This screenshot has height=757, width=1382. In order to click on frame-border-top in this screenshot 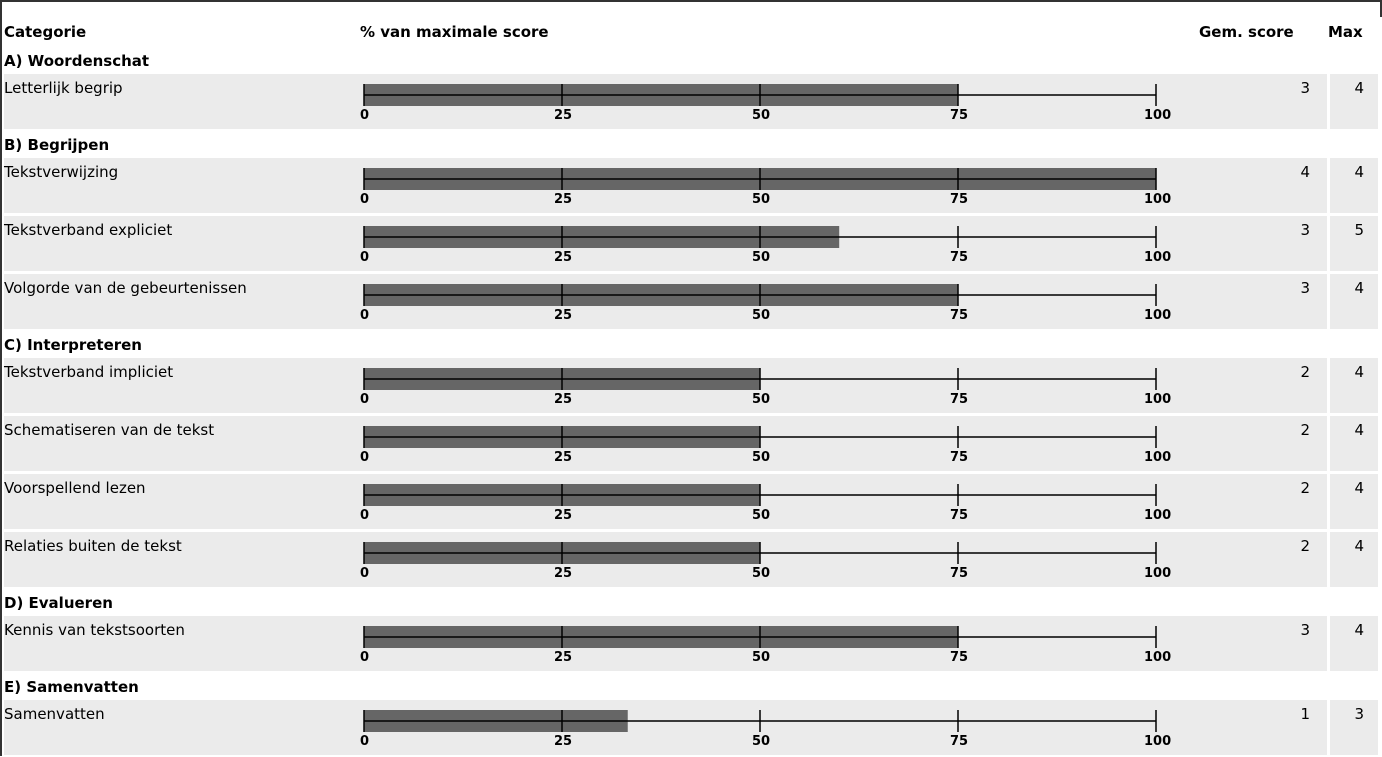, I will do `click(691, 1)`.